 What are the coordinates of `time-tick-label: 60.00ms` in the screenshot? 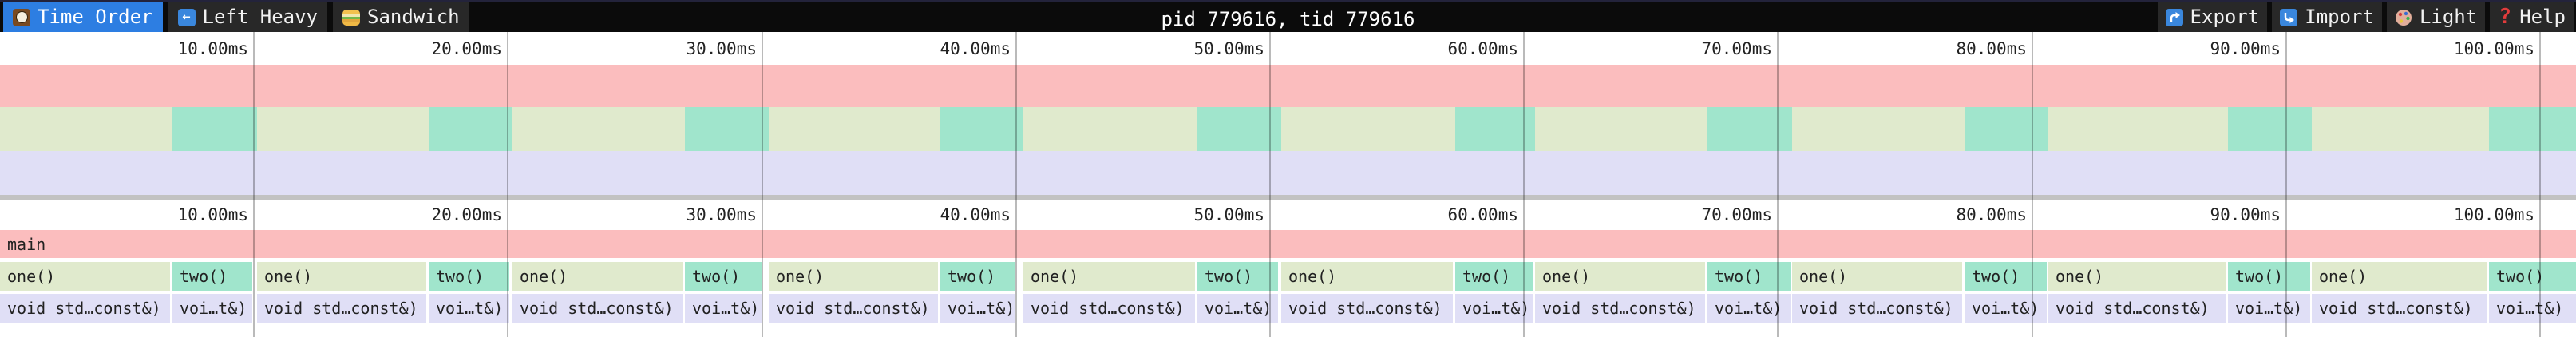 It's located at (1483, 48).